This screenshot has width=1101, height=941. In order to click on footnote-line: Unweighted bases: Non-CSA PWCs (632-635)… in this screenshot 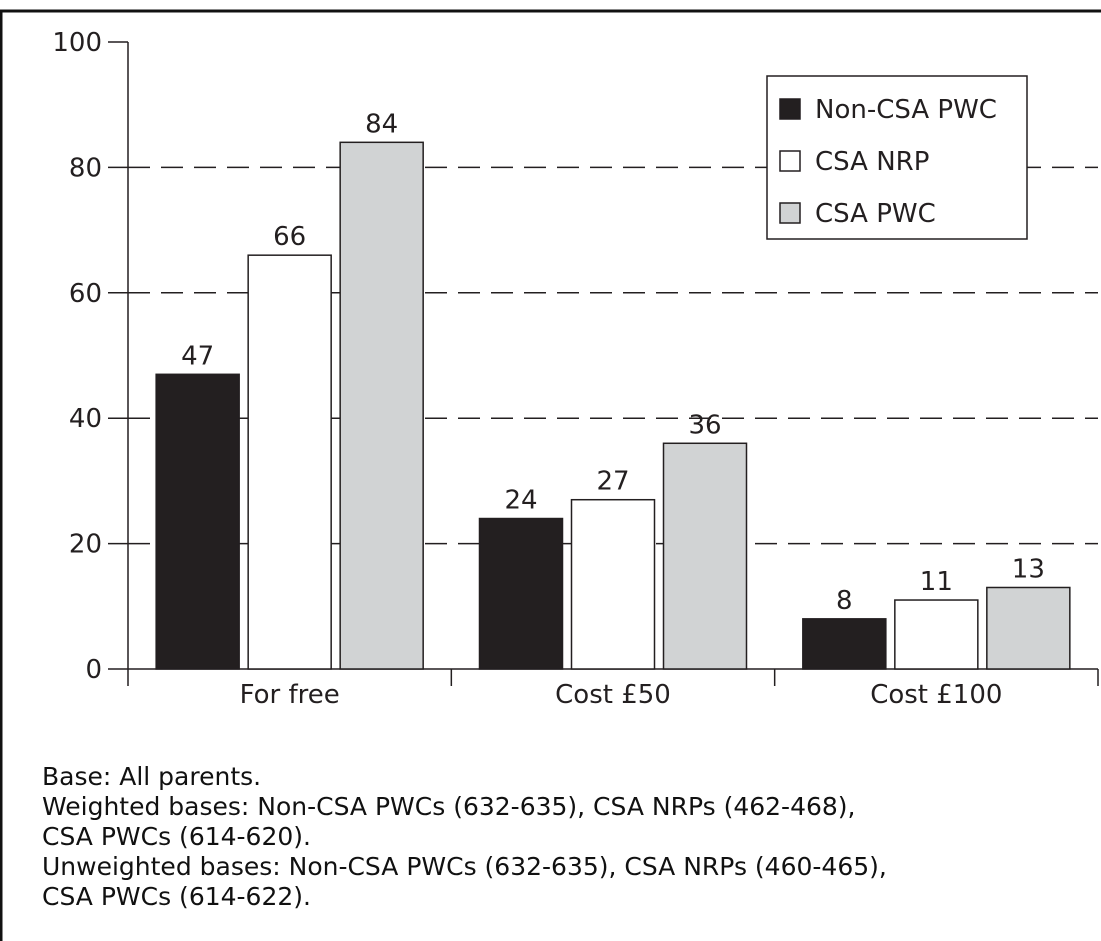, I will do `click(464, 866)`.